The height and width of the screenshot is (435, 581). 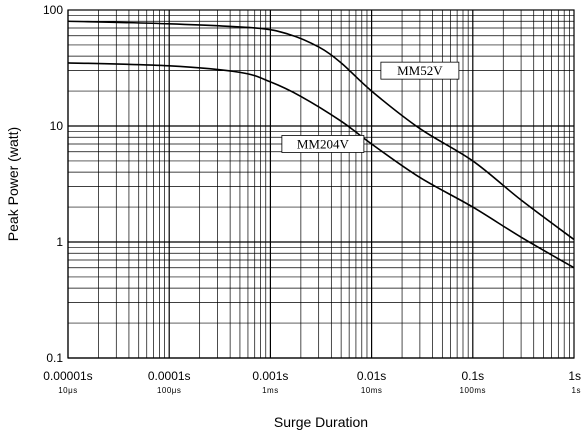 I want to click on y-axis-title: Peak Power (watt), so click(x=13, y=184).